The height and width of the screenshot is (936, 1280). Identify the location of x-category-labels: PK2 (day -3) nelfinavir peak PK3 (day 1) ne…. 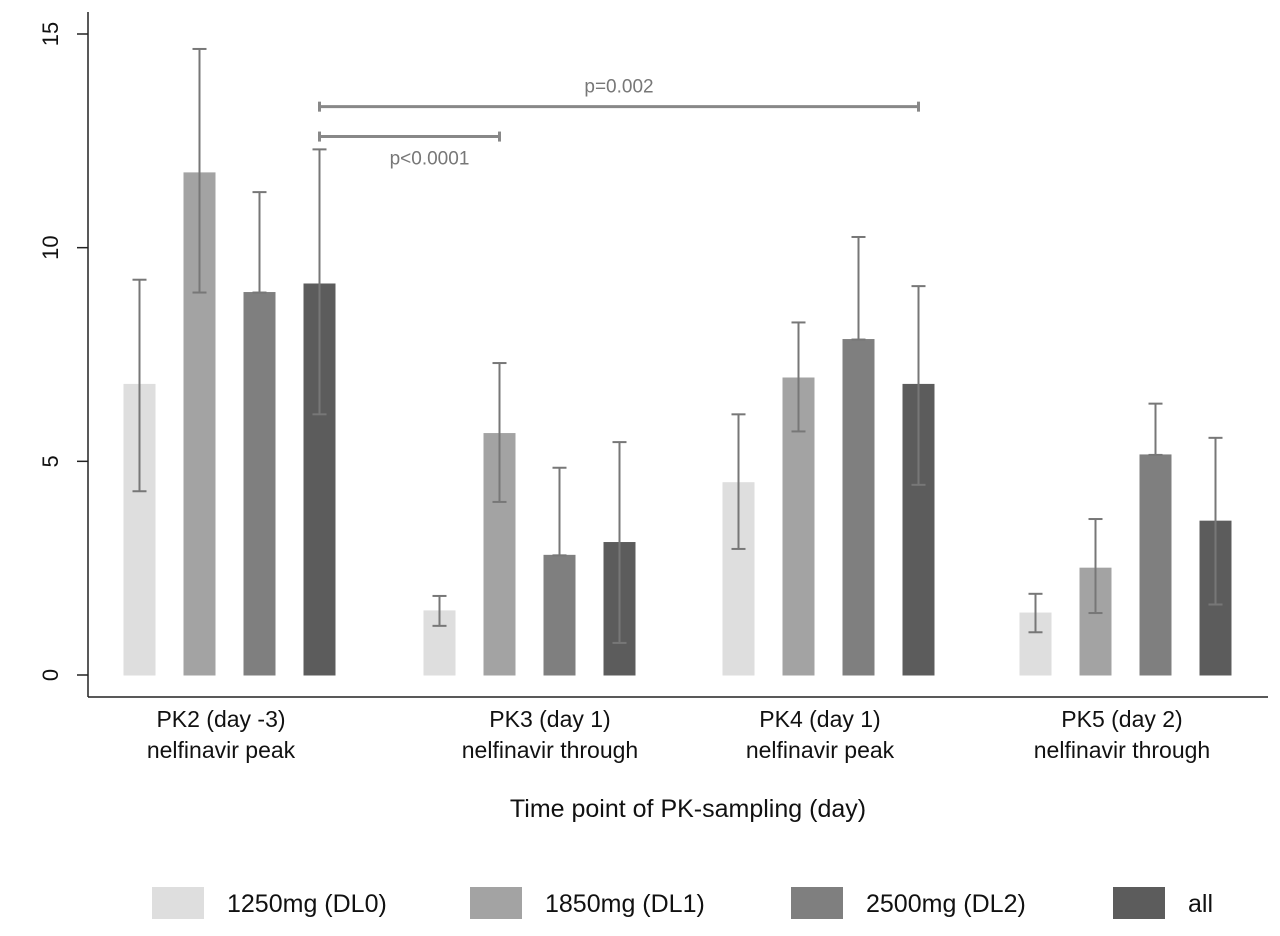
(678, 734).